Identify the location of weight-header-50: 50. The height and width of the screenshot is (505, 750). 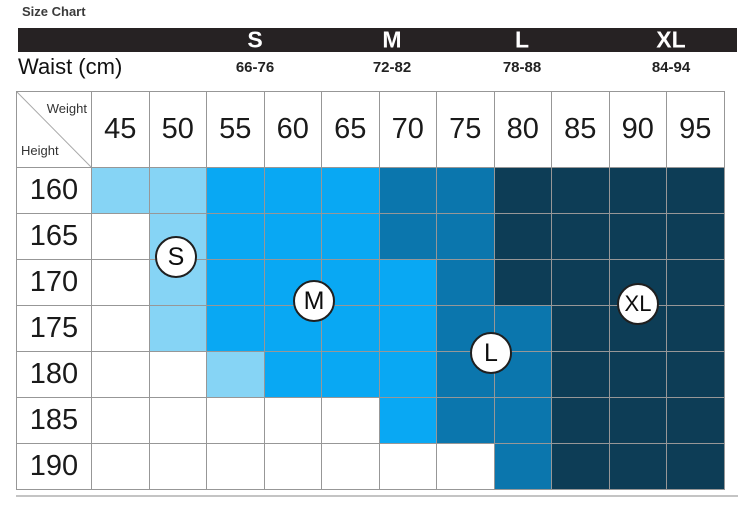
(178, 130).